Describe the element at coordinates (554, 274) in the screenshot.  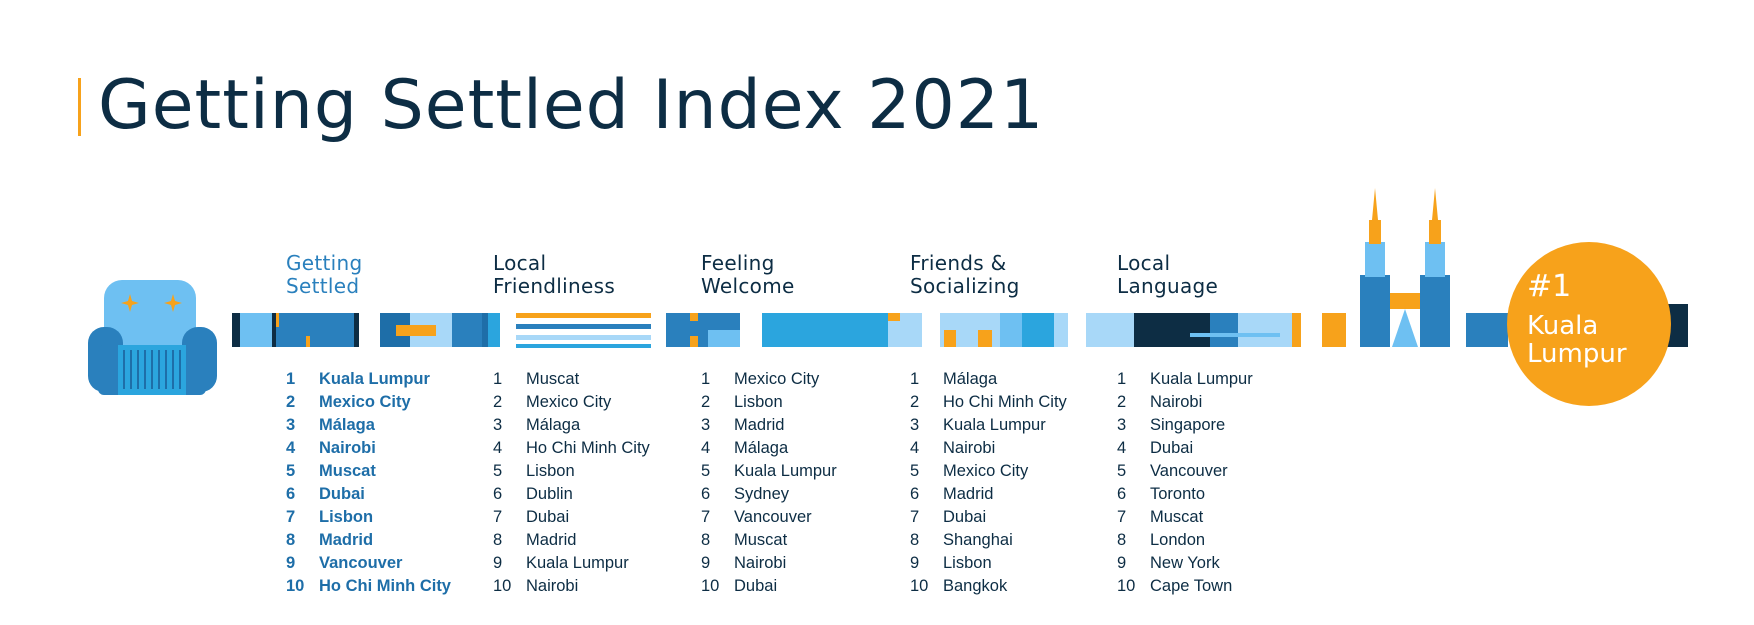
I see `column-heading-local-friendliness: Local Friendliness` at that location.